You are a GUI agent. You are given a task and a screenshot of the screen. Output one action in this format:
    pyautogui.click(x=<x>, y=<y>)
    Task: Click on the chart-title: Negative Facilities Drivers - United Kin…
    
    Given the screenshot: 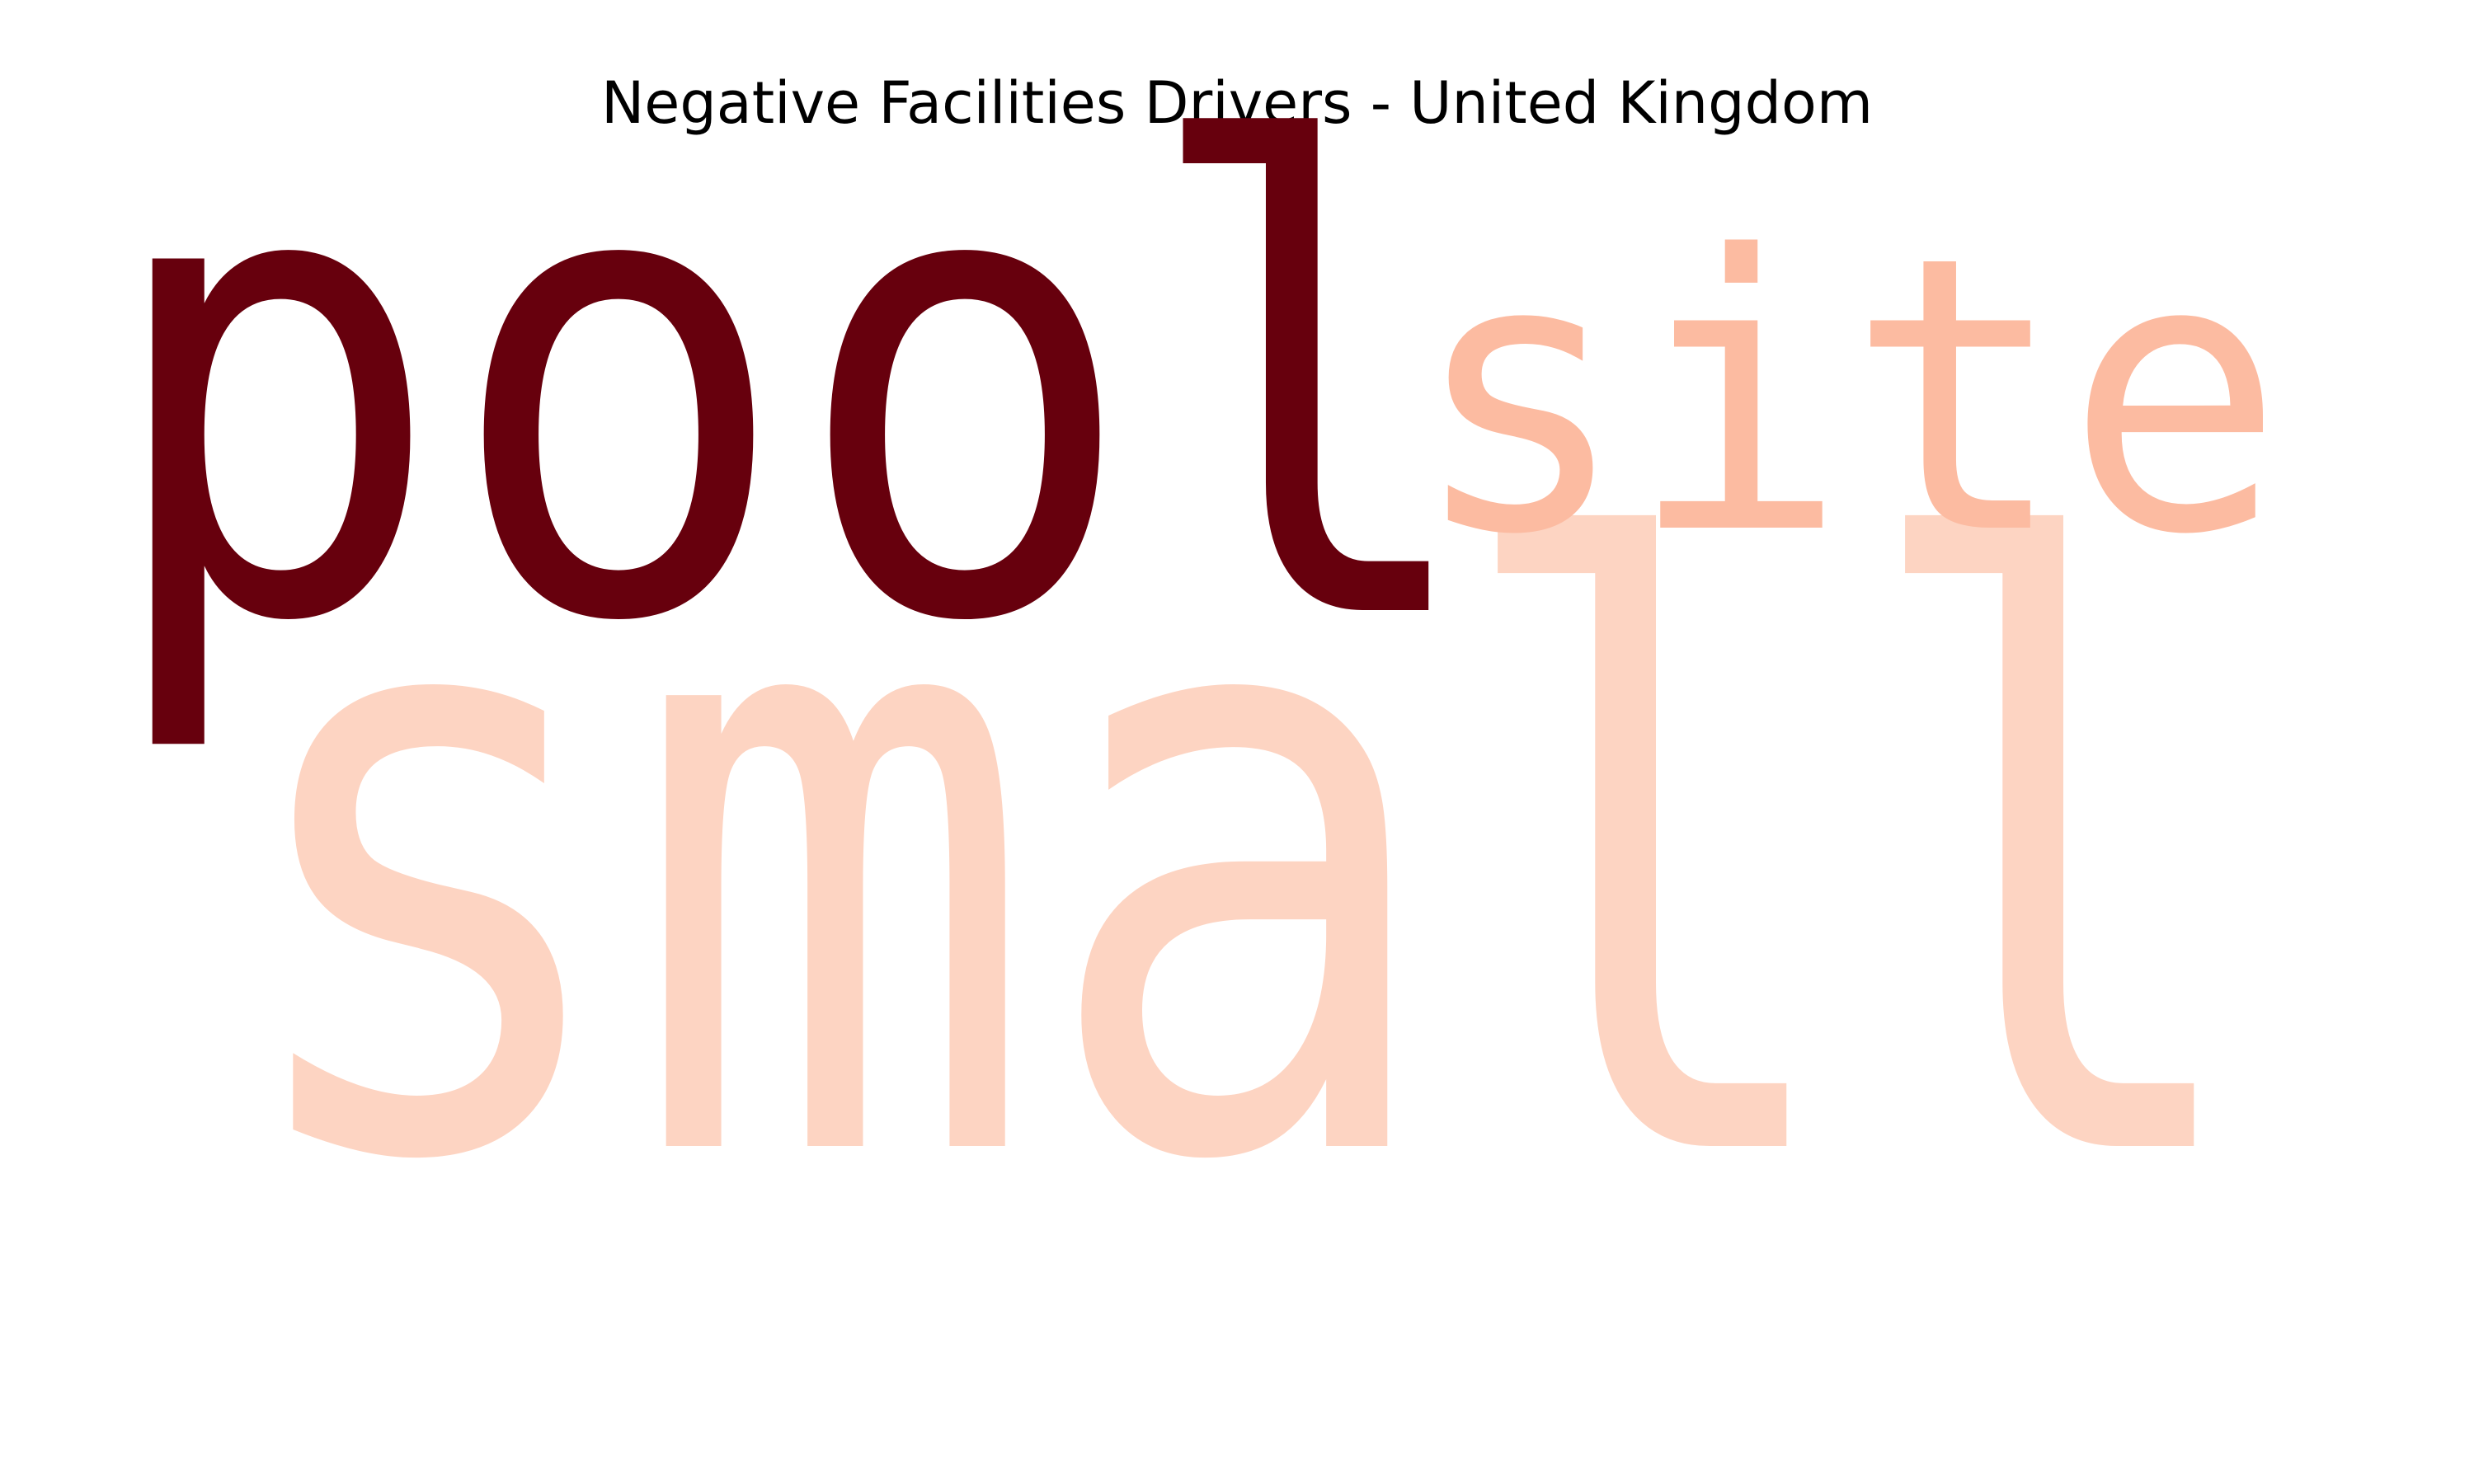 What is the action you would take?
    pyautogui.click(x=1237, y=103)
    